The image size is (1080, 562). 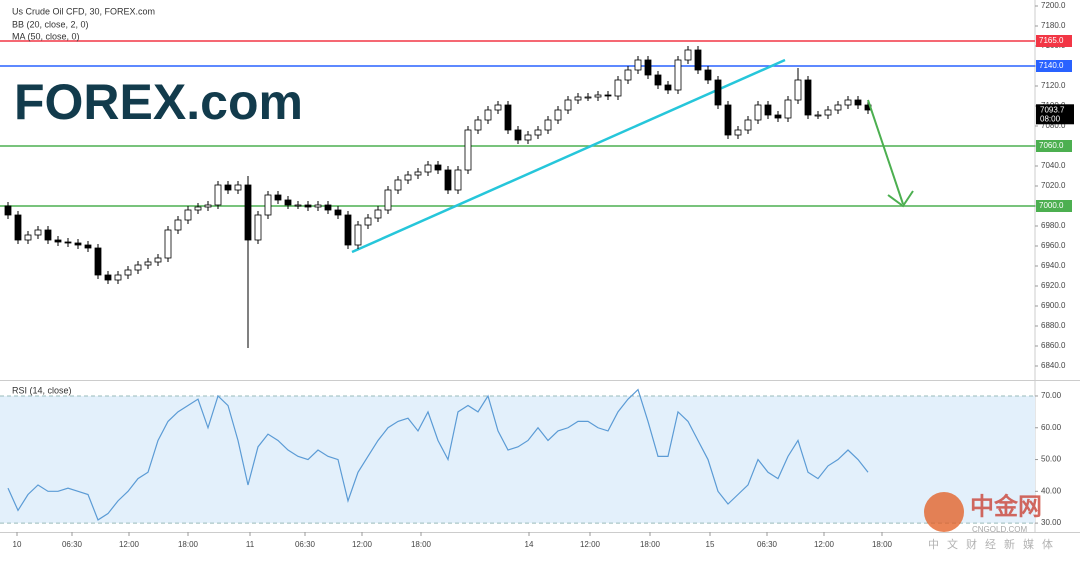 I want to click on level-label: 7060.0, so click(x=1051, y=145).